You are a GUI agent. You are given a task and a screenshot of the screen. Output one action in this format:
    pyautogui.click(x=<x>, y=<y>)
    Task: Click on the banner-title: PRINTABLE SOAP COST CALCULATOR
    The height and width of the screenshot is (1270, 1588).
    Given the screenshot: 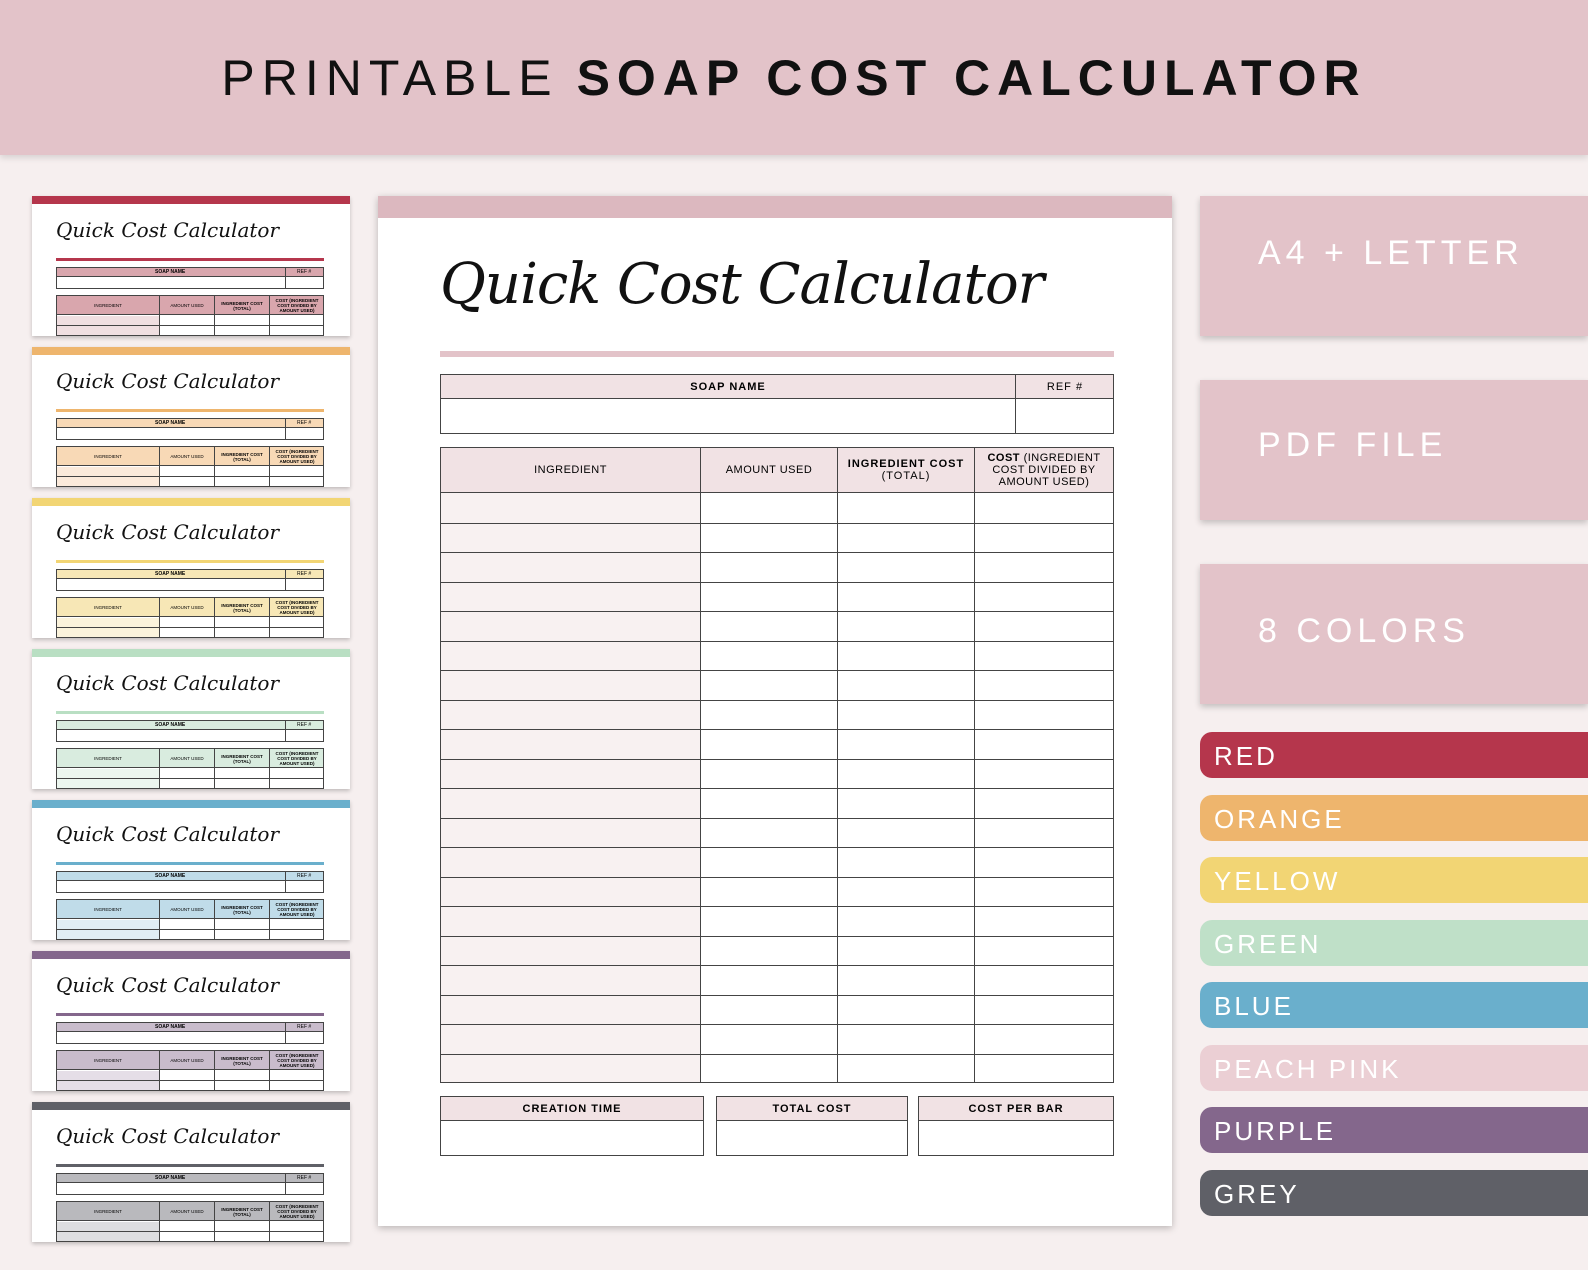 What is the action you would take?
    pyautogui.click(x=793, y=78)
    